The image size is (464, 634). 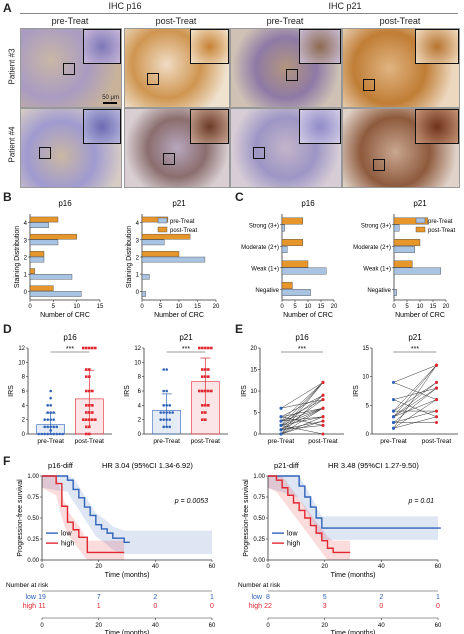 I want to click on risk-x-tick-label: 40, so click(x=155, y=626).